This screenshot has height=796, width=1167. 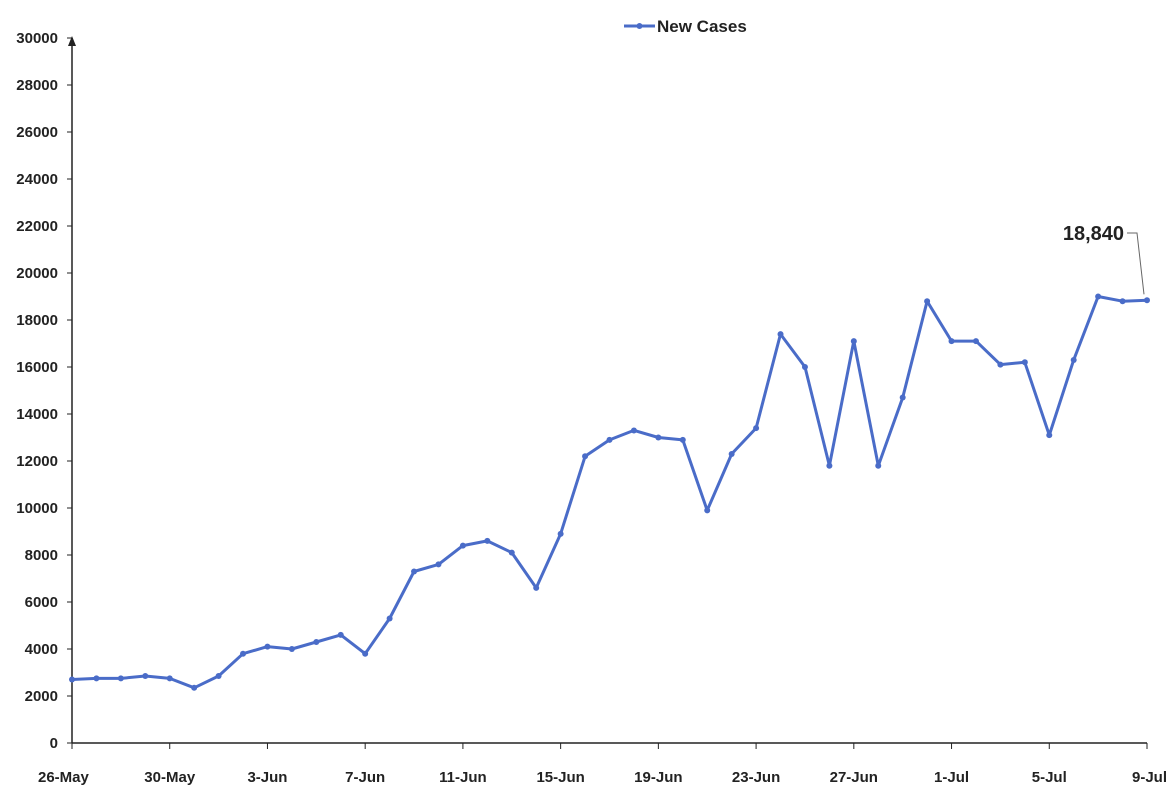 I want to click on legend-point-marker, so click(x=639, y=26).